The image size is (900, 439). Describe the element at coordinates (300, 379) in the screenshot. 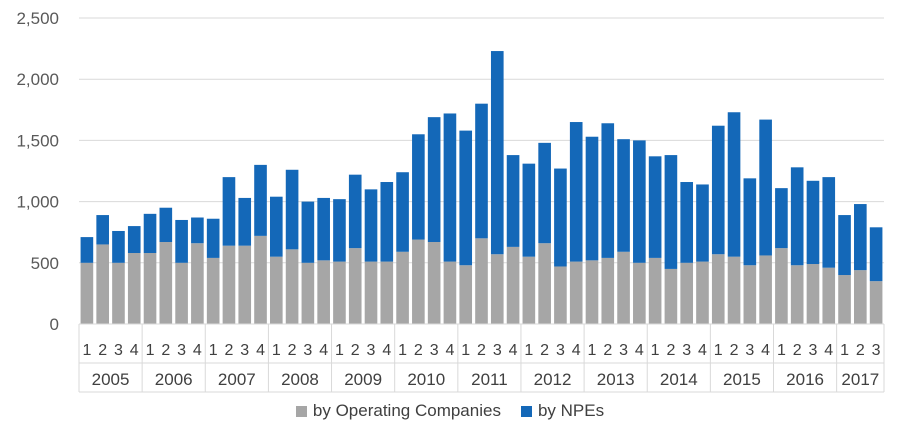

I see `x-tick-label-year: 2008` at that location.